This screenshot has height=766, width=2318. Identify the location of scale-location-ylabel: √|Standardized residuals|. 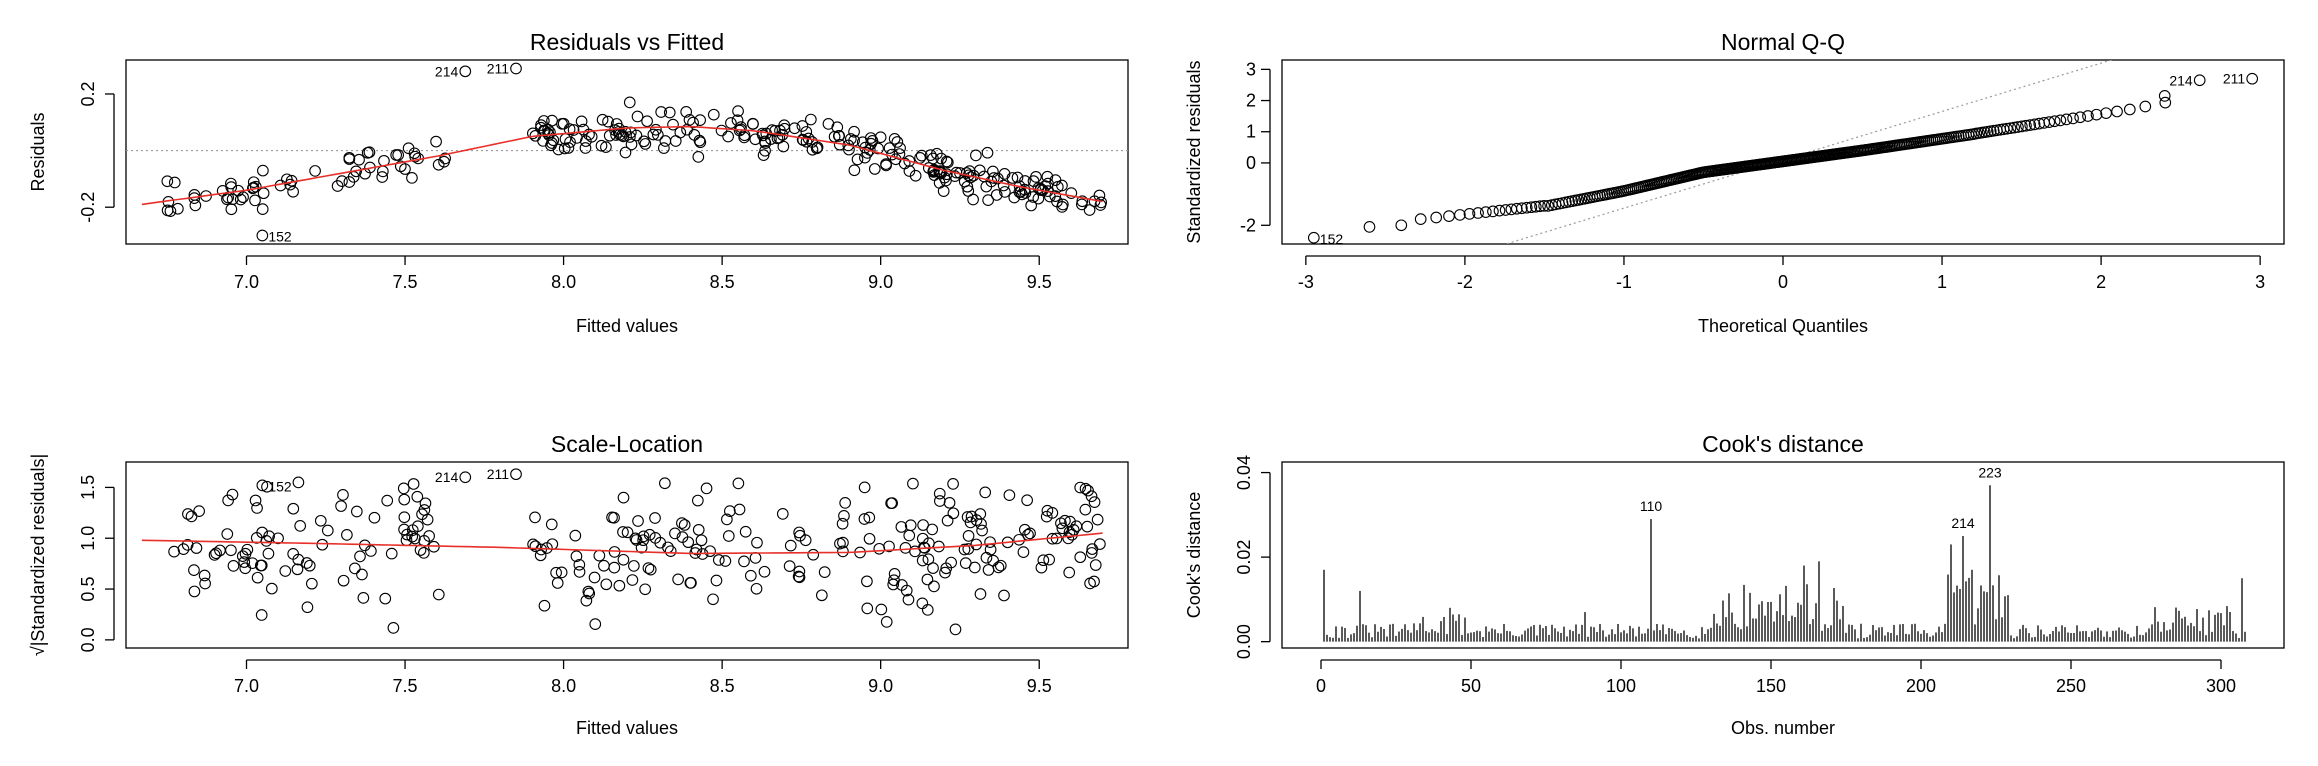
(38, 555).